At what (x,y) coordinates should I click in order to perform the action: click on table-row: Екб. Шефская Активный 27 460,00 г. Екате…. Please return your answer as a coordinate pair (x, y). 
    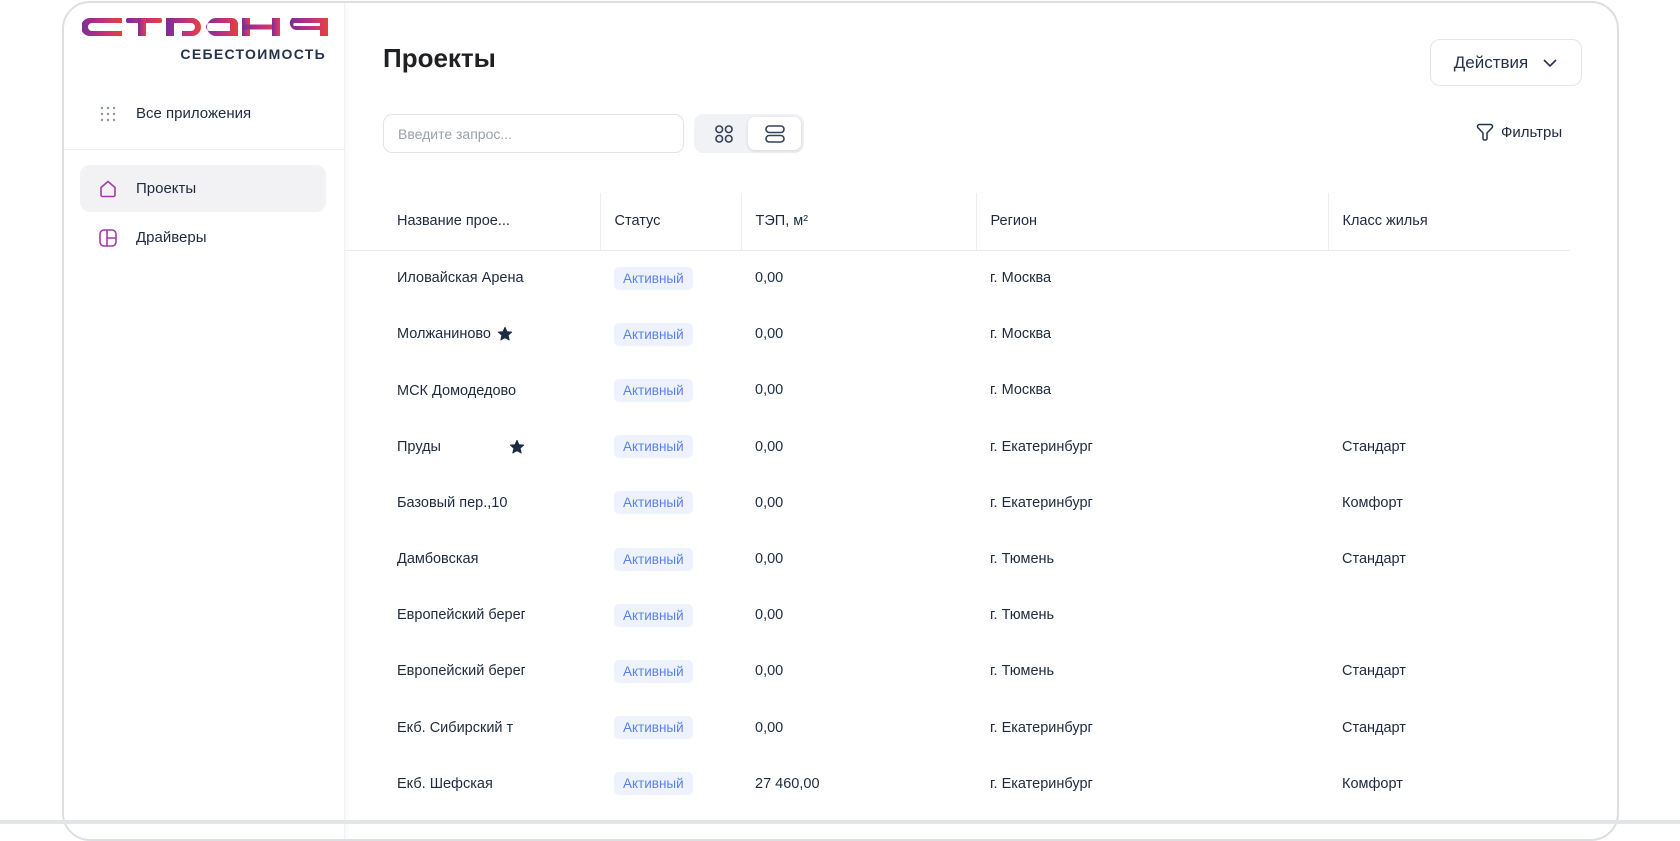
    Looking at the image, I should click on (957, 784).